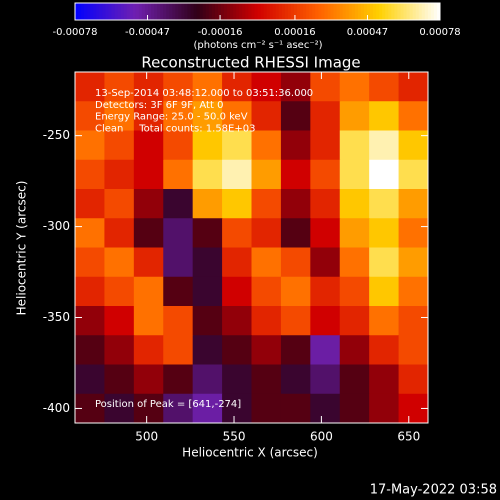  I want to click on x-tick-label: 600, so click(321, 437).